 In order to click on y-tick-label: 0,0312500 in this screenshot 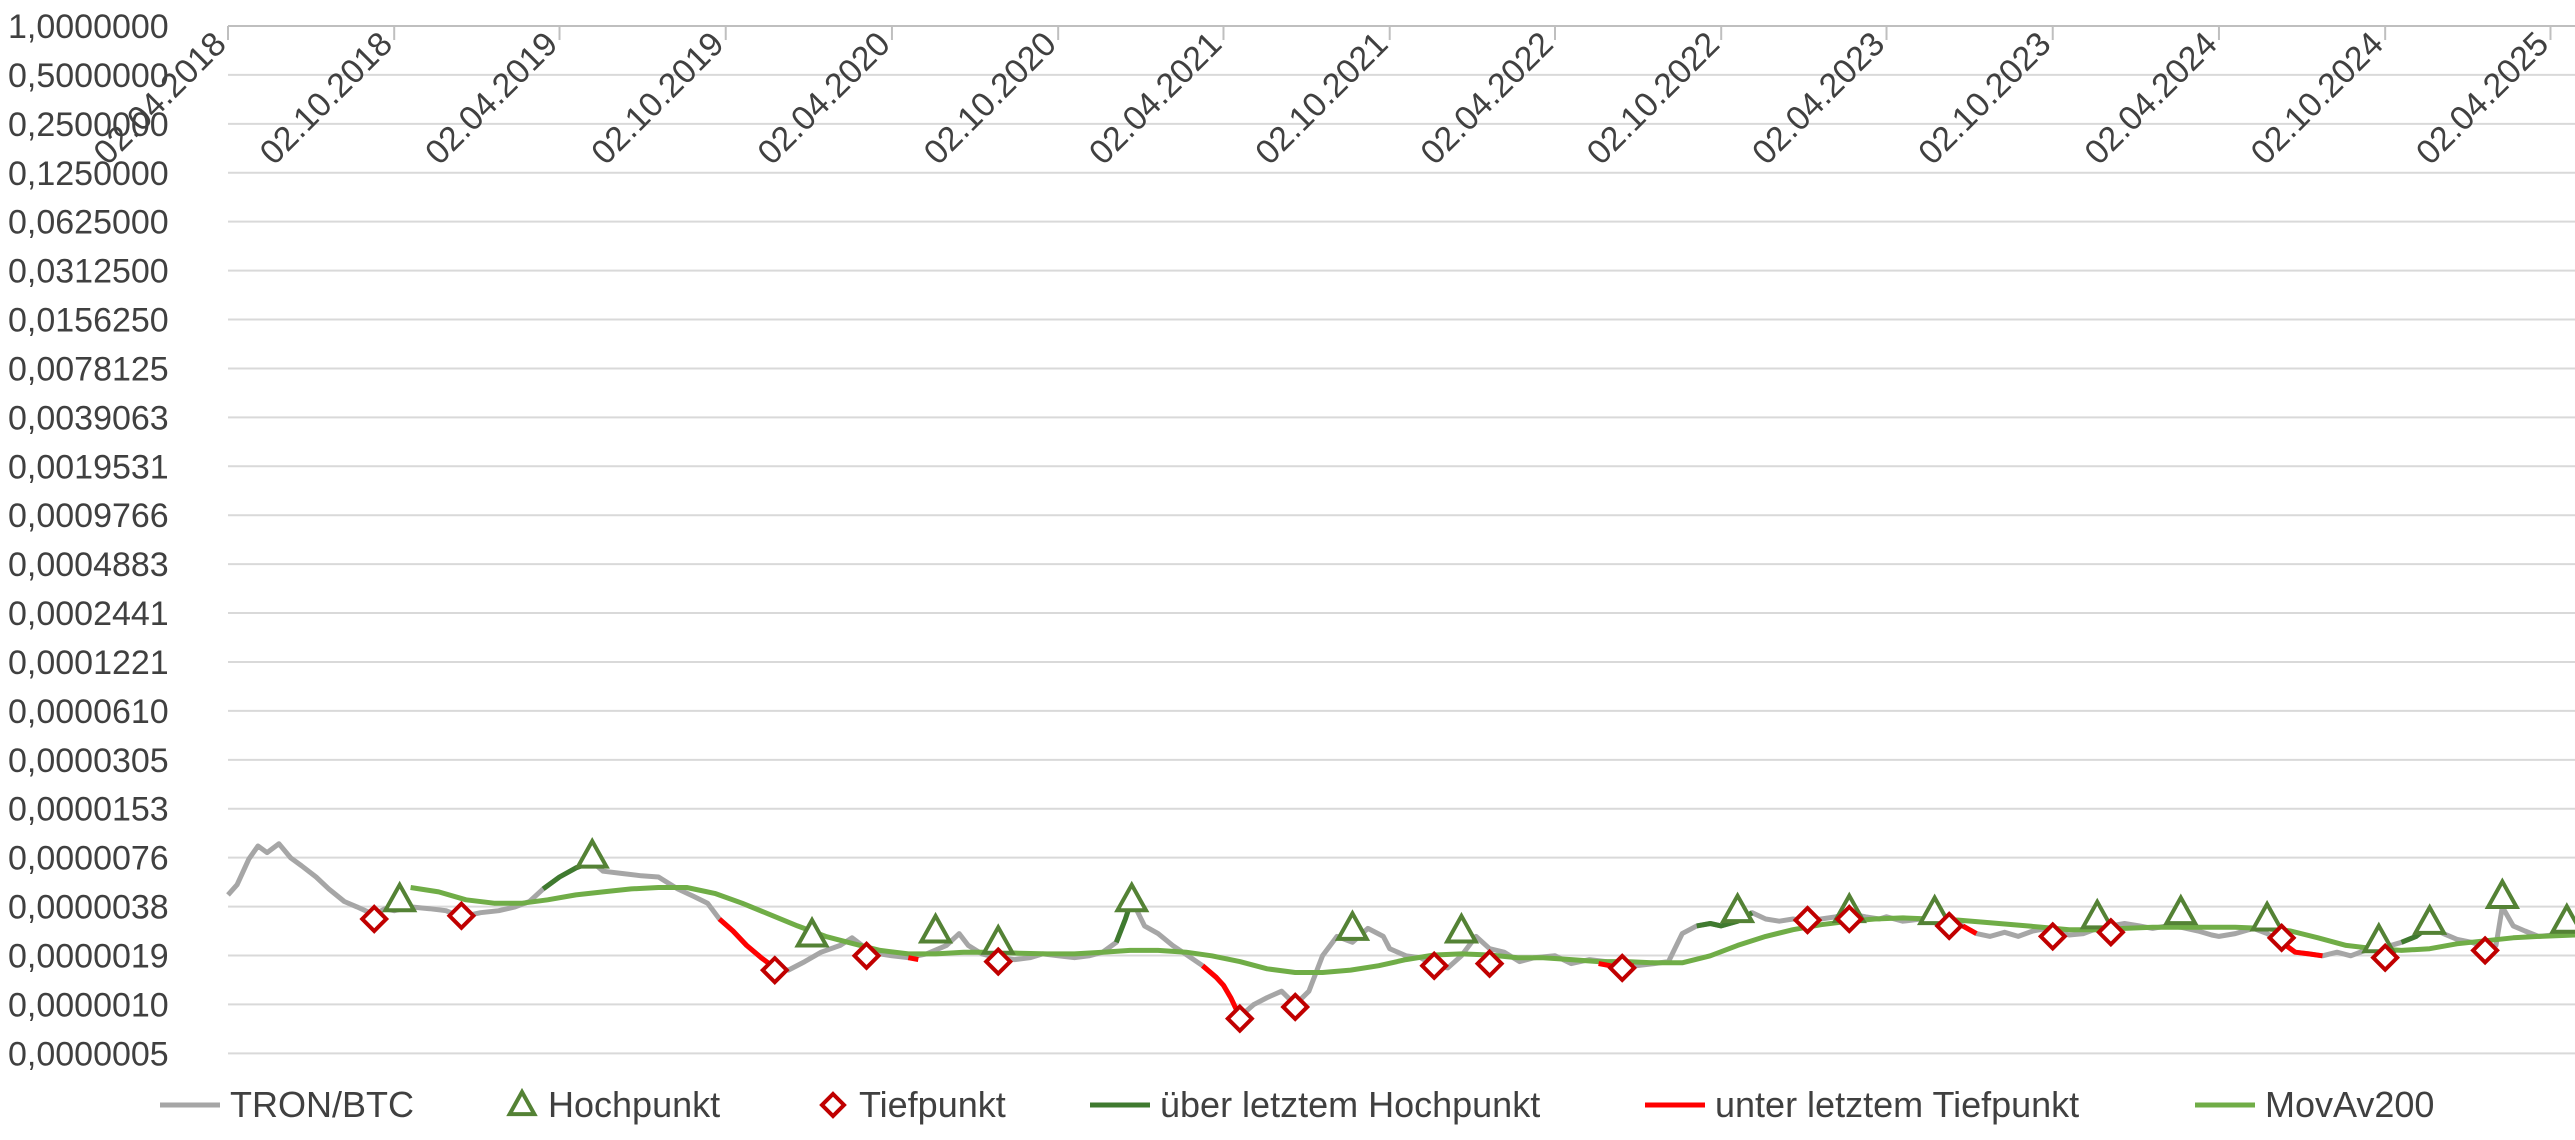, I will do `click(88, 272)`.